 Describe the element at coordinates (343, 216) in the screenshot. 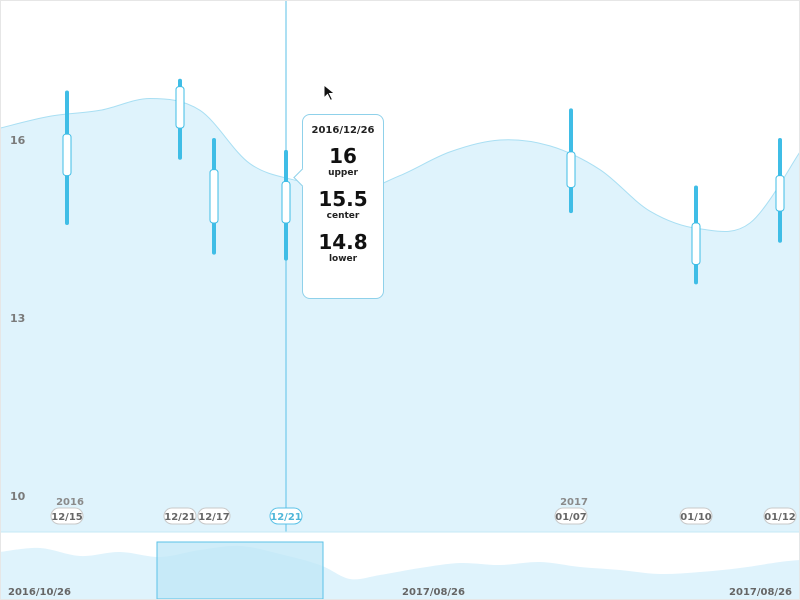

I see `tooltip-center-label: center` at that location.